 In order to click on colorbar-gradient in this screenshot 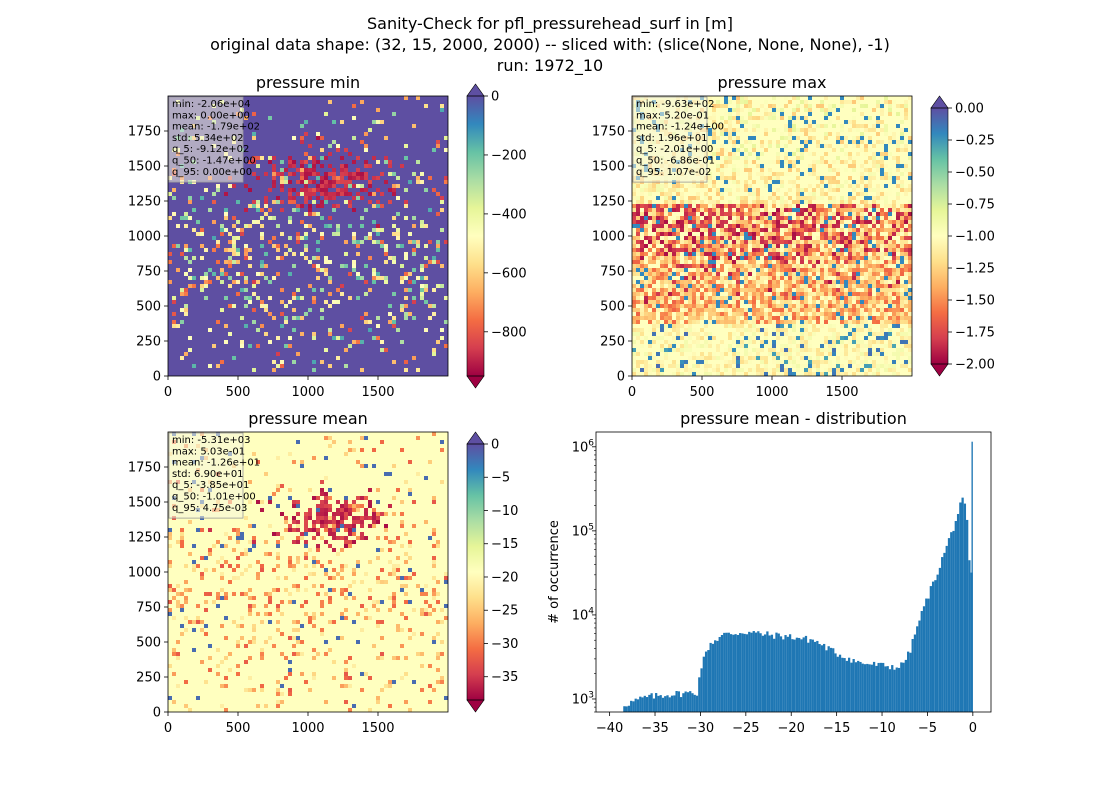, I will do `click(939, 236)`.